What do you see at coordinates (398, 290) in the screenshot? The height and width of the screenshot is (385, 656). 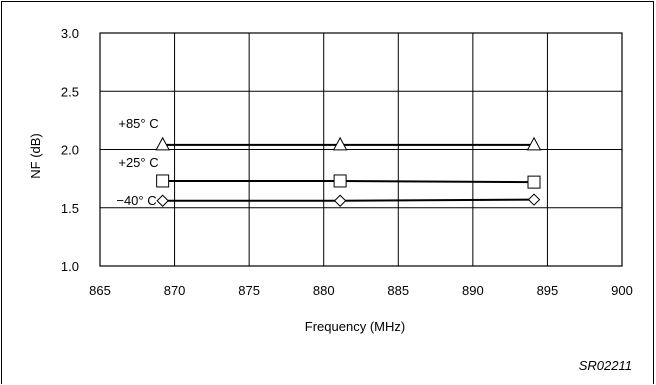 I see `x-tick-label: 885` at bounding box center [398, 290].